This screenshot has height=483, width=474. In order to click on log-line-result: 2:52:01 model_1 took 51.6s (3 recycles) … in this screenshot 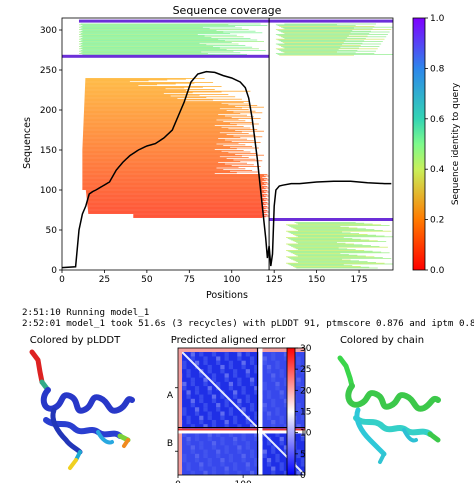, I will do `click(248, 323)`.